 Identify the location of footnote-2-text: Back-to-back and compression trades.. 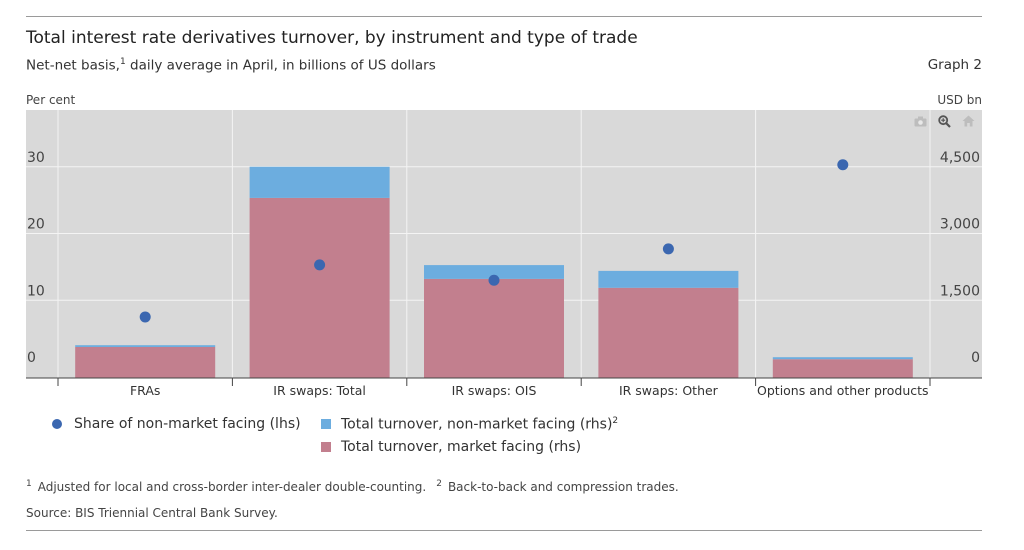
(563, 487).